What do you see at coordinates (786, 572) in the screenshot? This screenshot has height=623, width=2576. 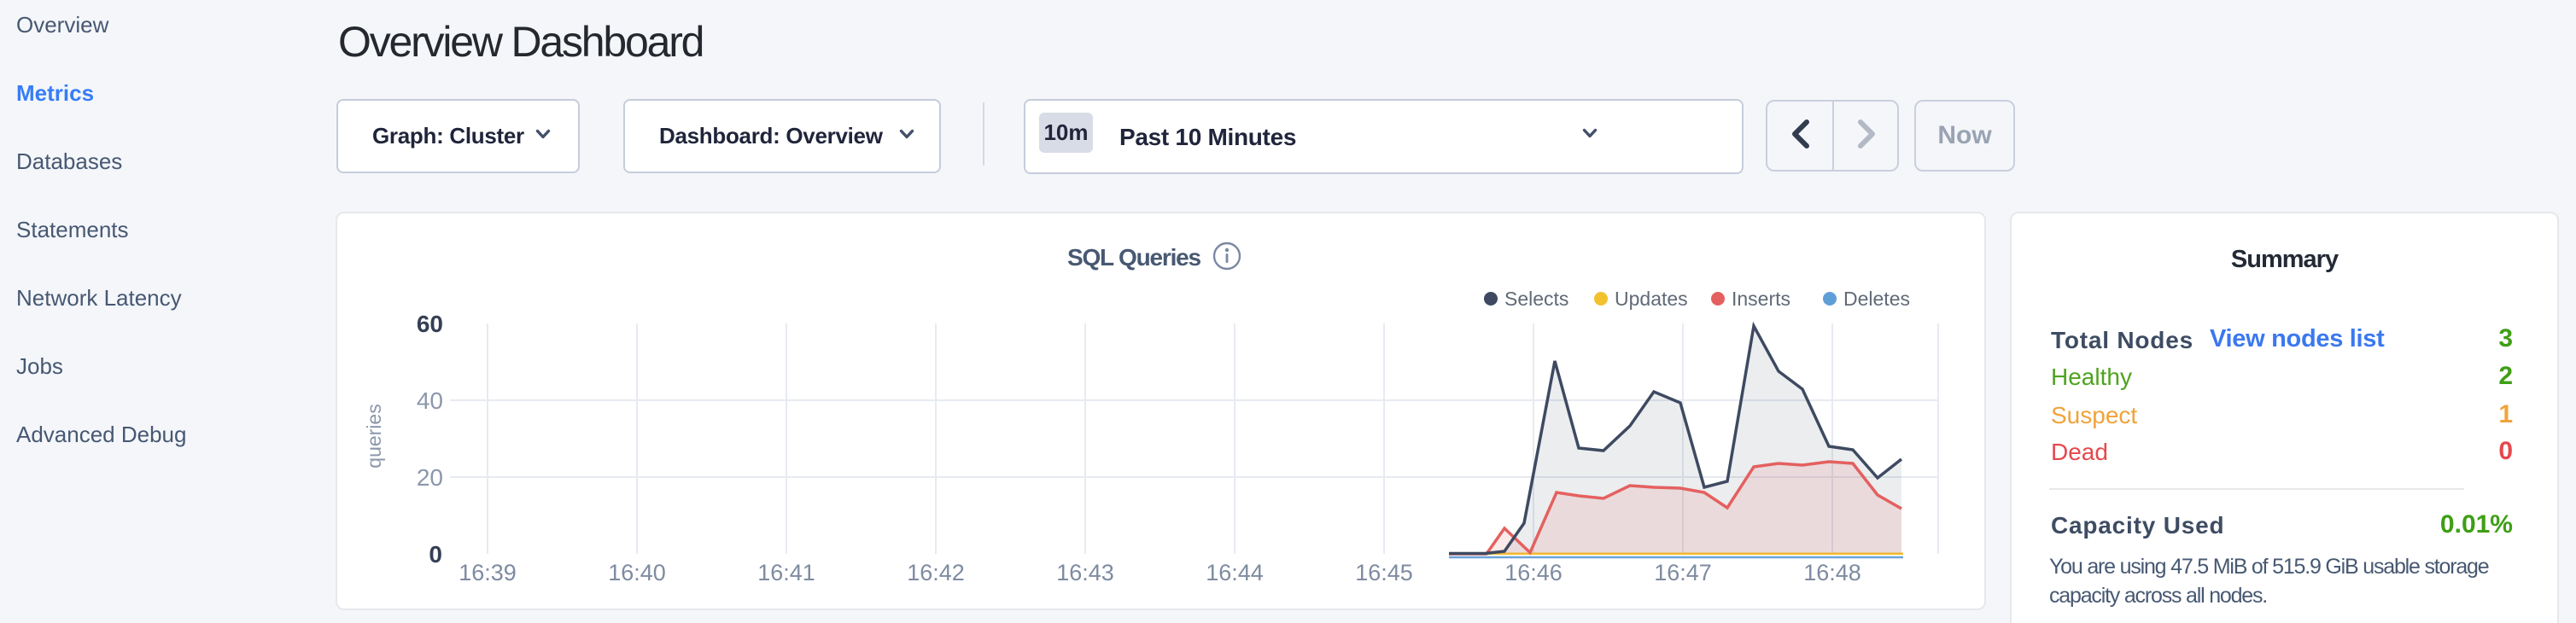 I see `svg-text: 16:41` at bounding box center [786, 572].